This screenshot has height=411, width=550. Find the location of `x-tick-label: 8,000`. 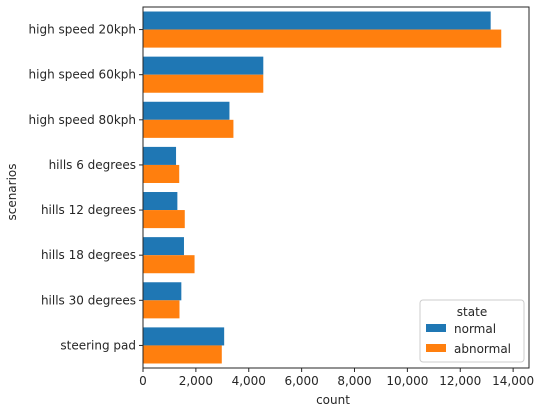

x-tick-label: 8,000 is located at coordinates (354, 381).